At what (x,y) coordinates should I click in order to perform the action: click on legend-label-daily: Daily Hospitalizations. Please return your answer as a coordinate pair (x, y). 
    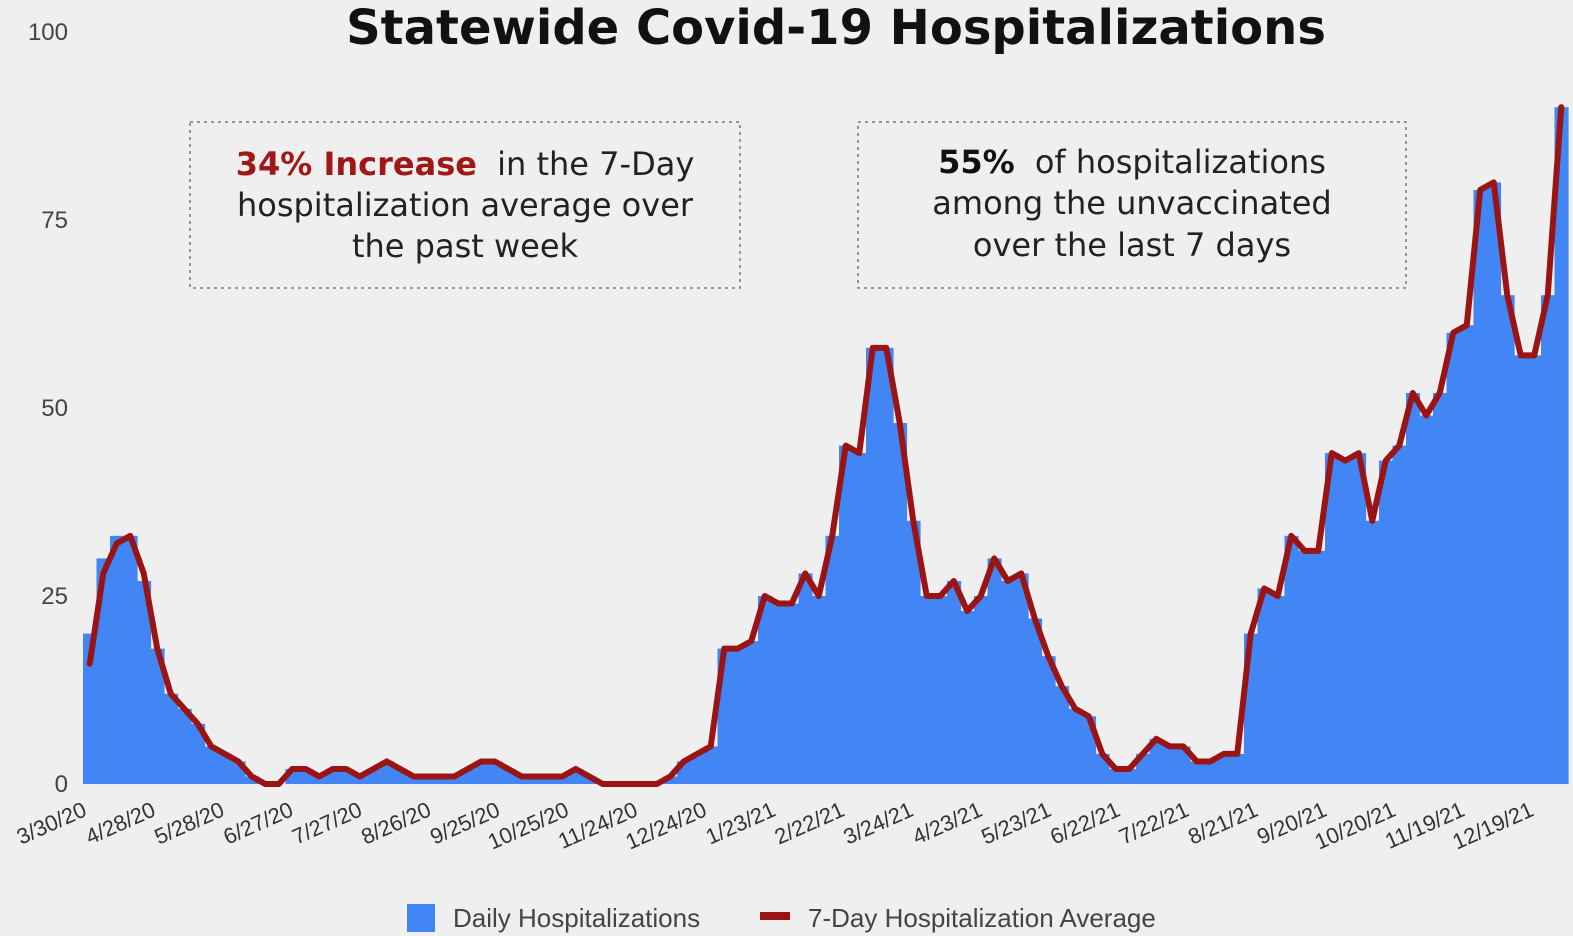
    Looking at the image, I should click on (576, 918).